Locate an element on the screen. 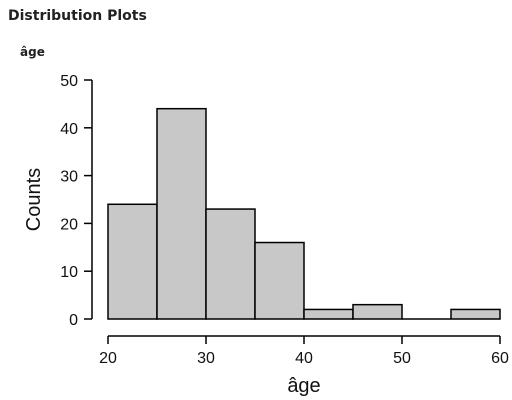 The width and height of the screenshot is (512, 400). x-tick-label: 50 is located at coordinates (402, 358).